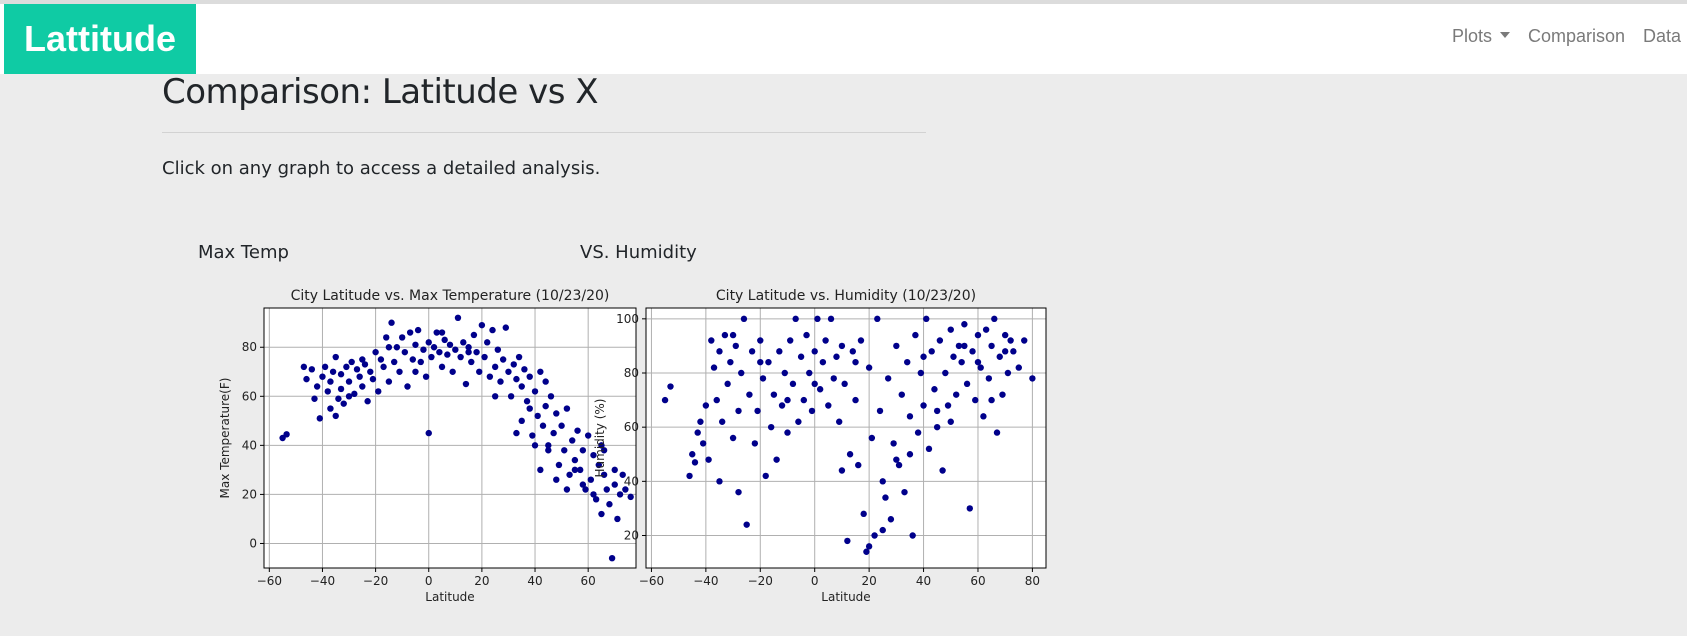 This screenshot has height=636, width=1687. I want to click on x-tick-label: −40, so click(322, 581).